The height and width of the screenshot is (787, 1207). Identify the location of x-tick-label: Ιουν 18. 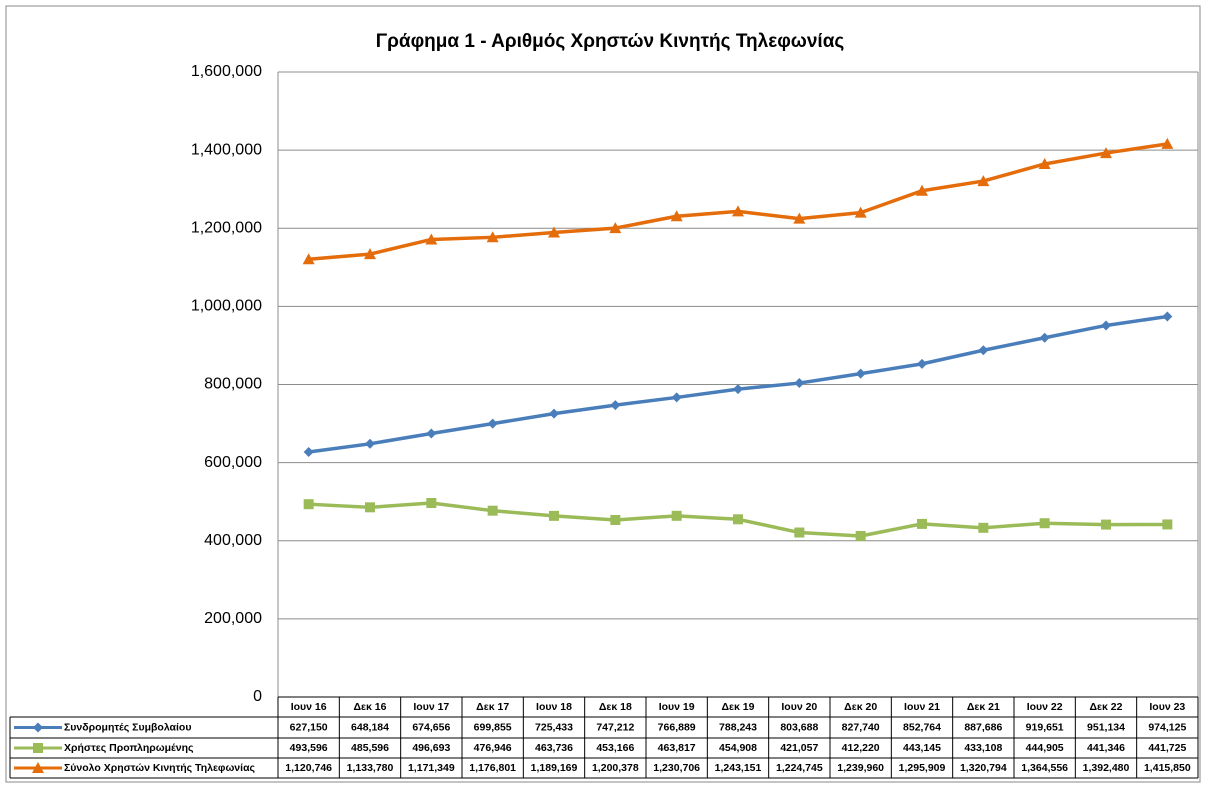
(554, 707).